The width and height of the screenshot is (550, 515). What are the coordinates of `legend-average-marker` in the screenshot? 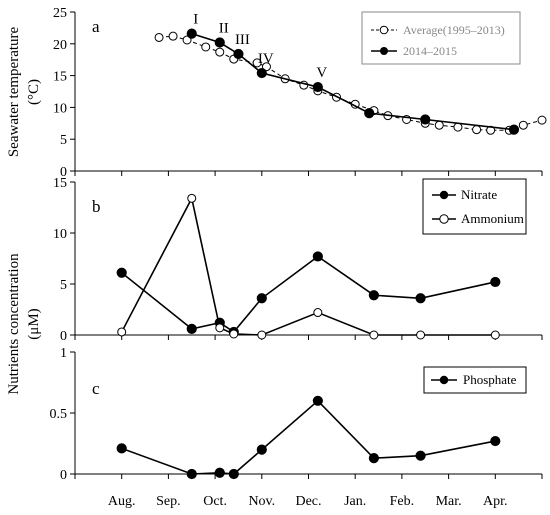 It's located at (384, 30).